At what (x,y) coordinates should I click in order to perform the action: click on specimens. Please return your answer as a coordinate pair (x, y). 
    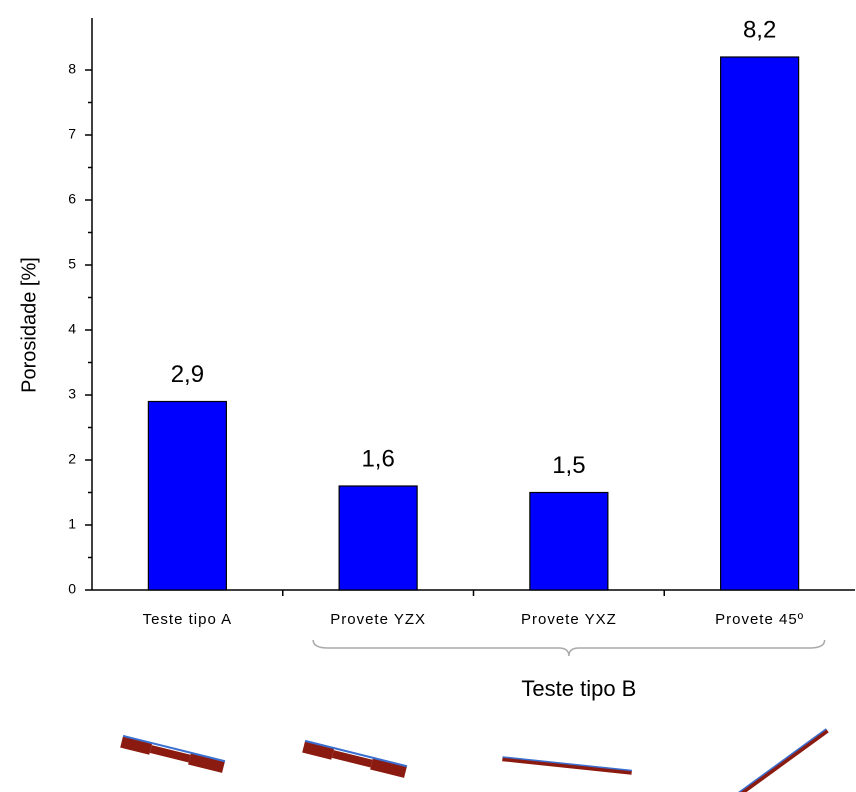
    Looking at the image, I should click on (474, 760).